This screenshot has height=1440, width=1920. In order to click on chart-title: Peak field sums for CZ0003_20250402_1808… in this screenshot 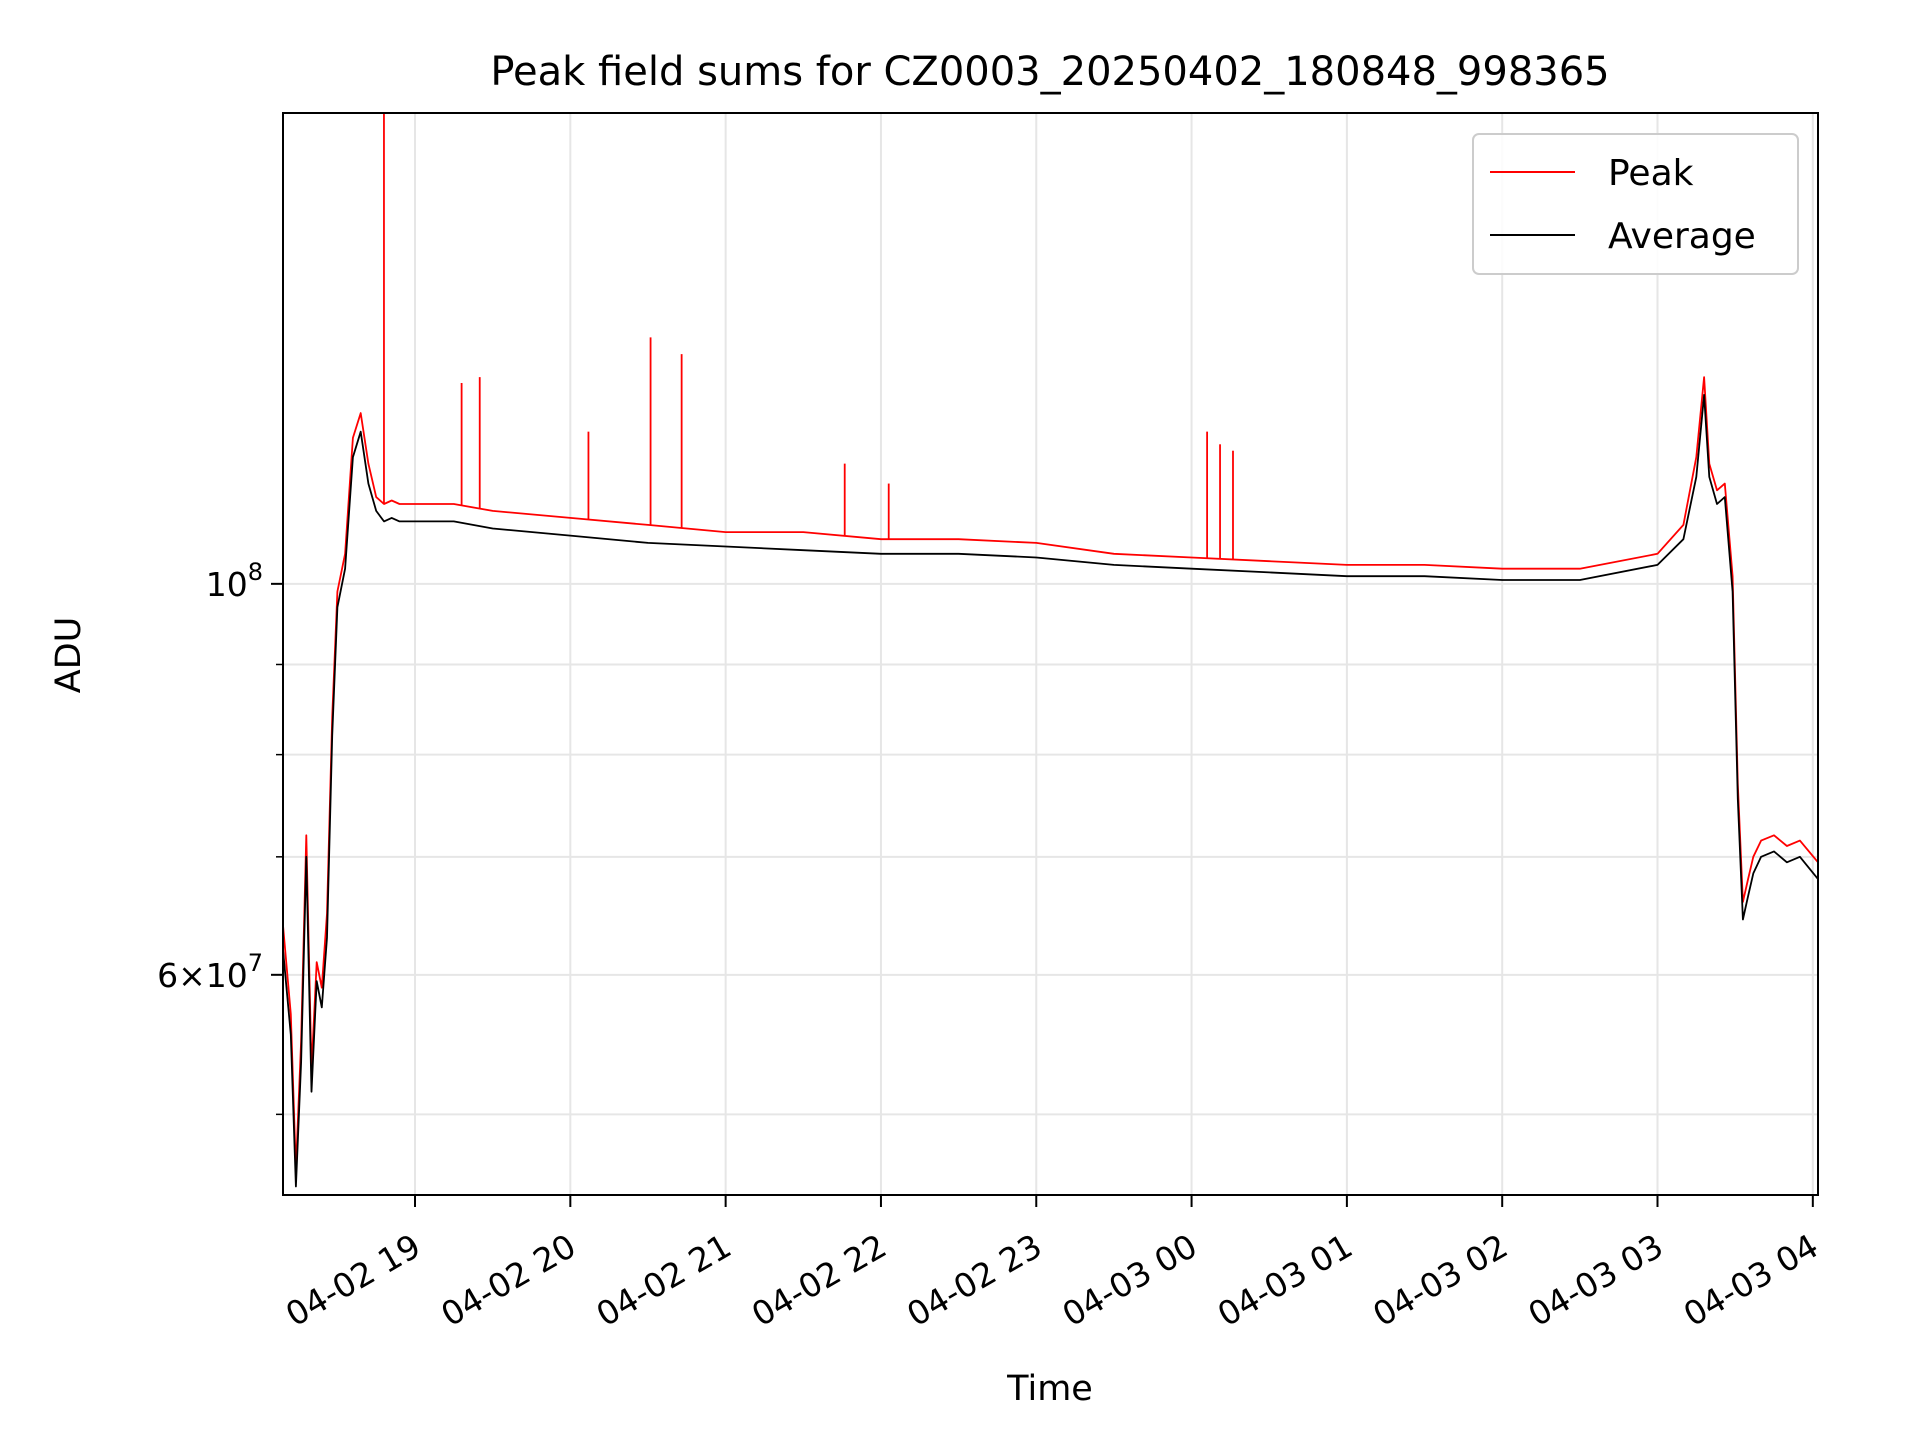, I will do `click(1049, 72)`.